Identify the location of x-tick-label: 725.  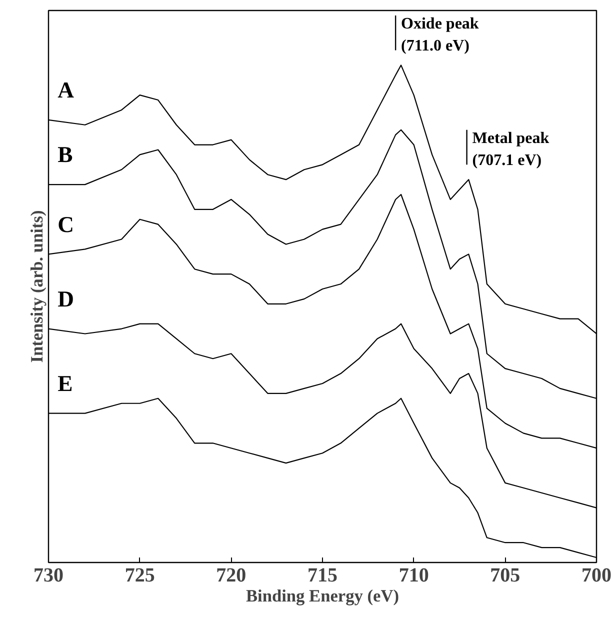
(139, 575).